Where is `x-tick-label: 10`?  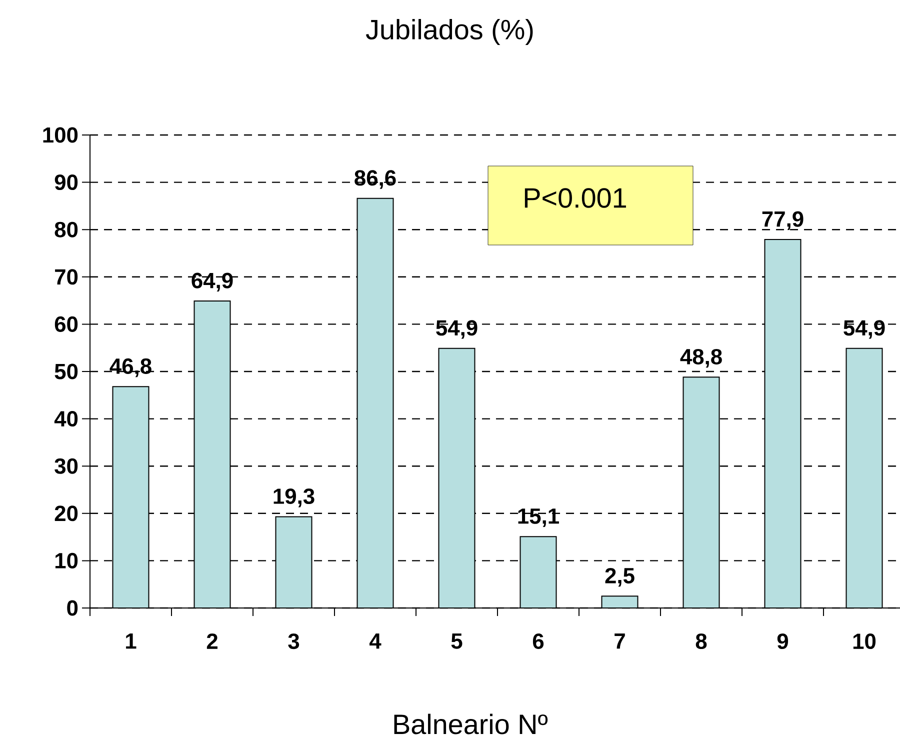 x-tick-label: 10 is located at coordinates (864, 642).